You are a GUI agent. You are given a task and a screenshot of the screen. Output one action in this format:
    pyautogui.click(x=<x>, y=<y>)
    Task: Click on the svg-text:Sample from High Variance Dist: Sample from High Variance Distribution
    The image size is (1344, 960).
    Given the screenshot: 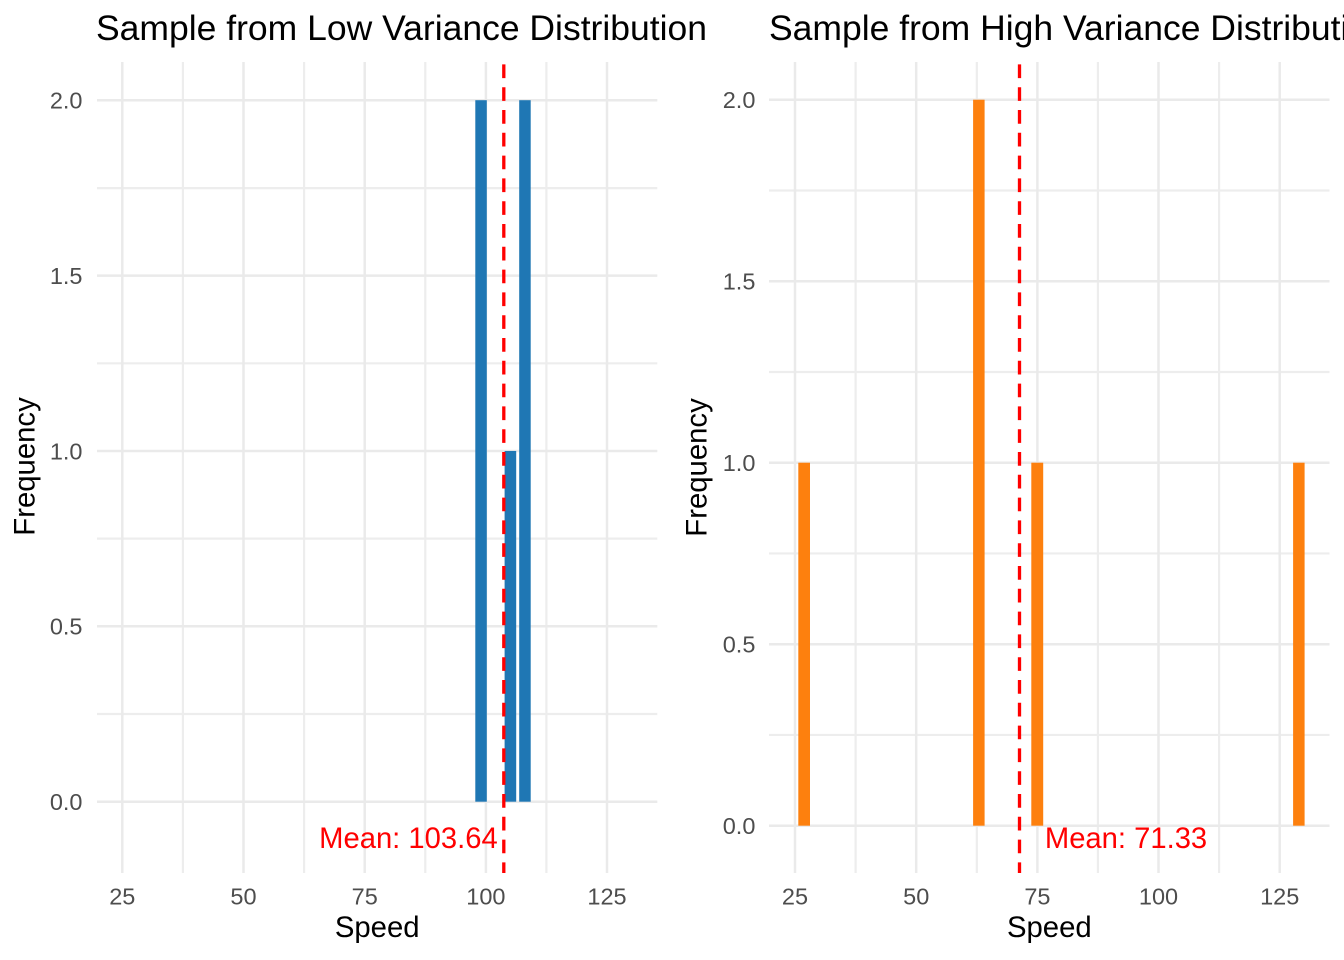 What is the action you would take?
    pyautogui.click(x=1056, y=28)
    